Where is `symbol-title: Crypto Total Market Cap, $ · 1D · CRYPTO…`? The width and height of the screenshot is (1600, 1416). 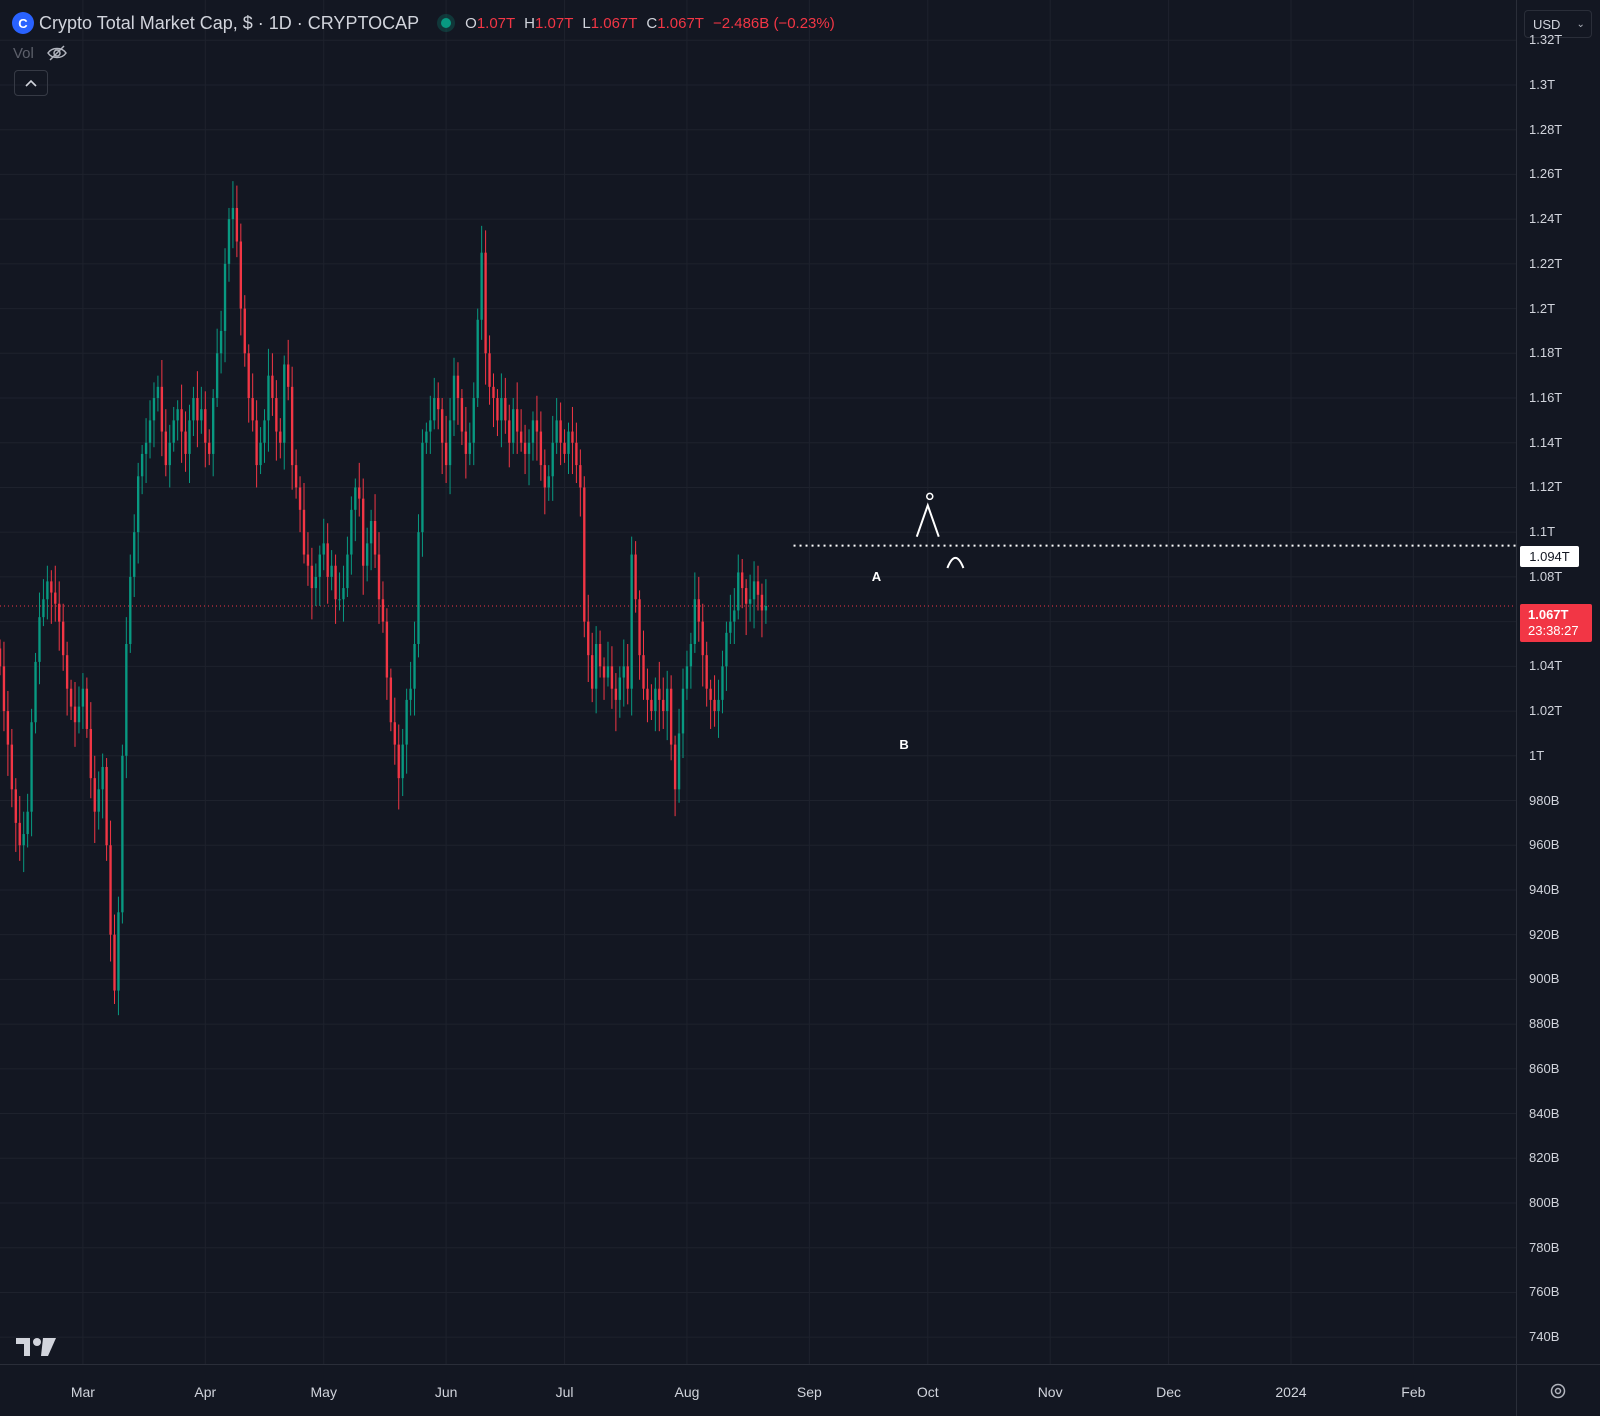
symbol-title: Crypto Total Market Cap, $ · 1D · CRYPTO… is located at coordinates (229, 22).